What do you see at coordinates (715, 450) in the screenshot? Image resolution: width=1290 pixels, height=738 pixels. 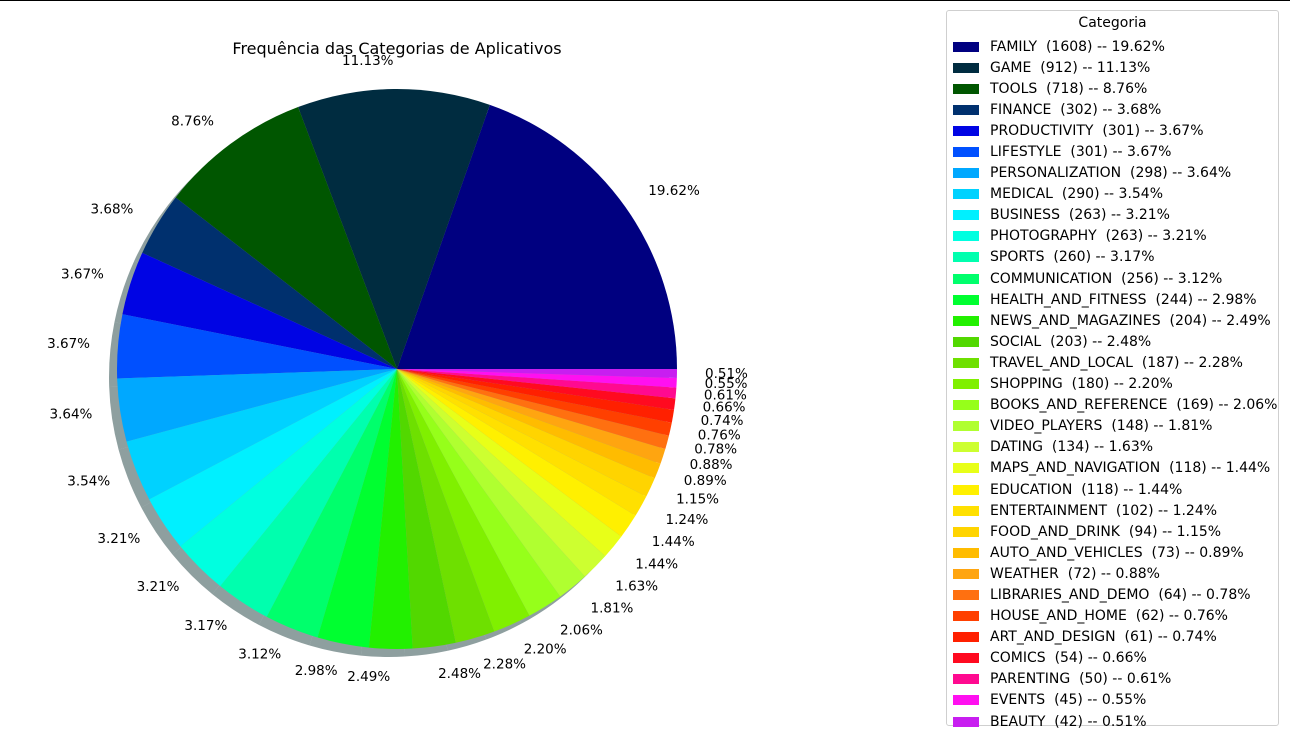 I see `slice-pct-label: 0.78%` at bounding box center [715, 450].